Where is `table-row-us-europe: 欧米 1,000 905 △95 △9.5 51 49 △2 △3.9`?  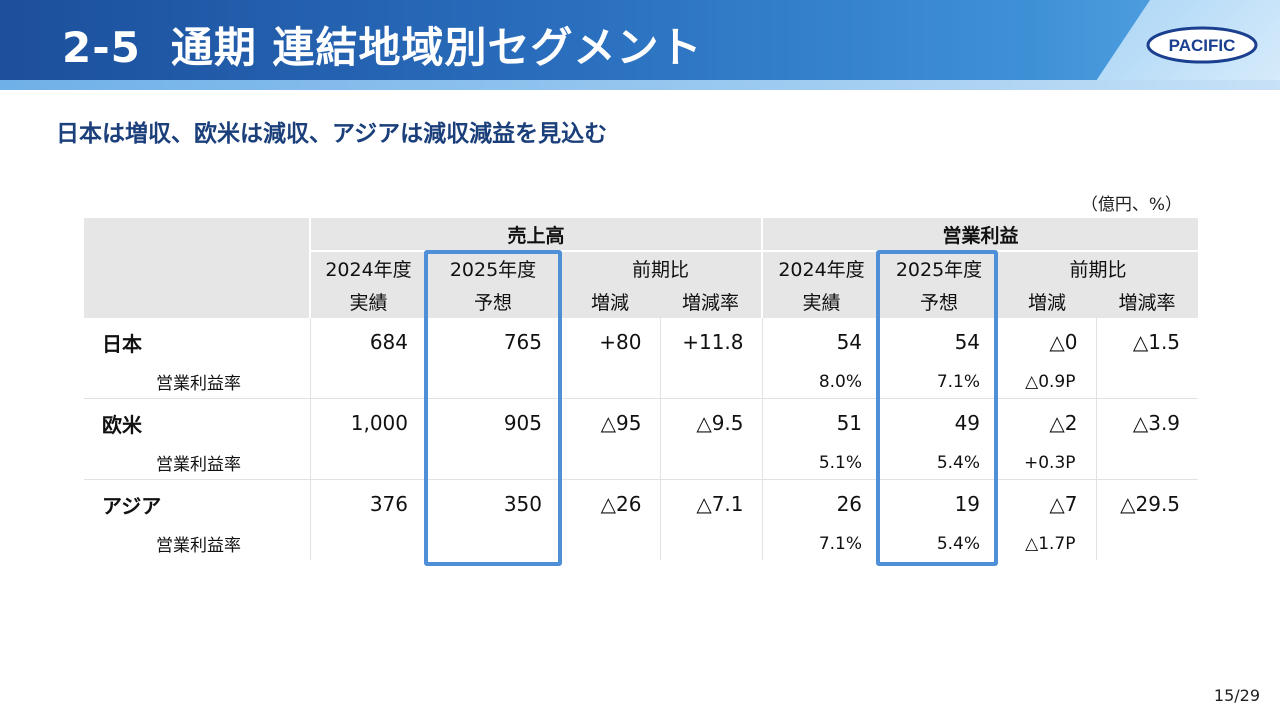
table-row-us-europe: 欧米 1,000 905 △95 △9.5 51 49 △2 △3.9 is located at coordinates (641, 422).